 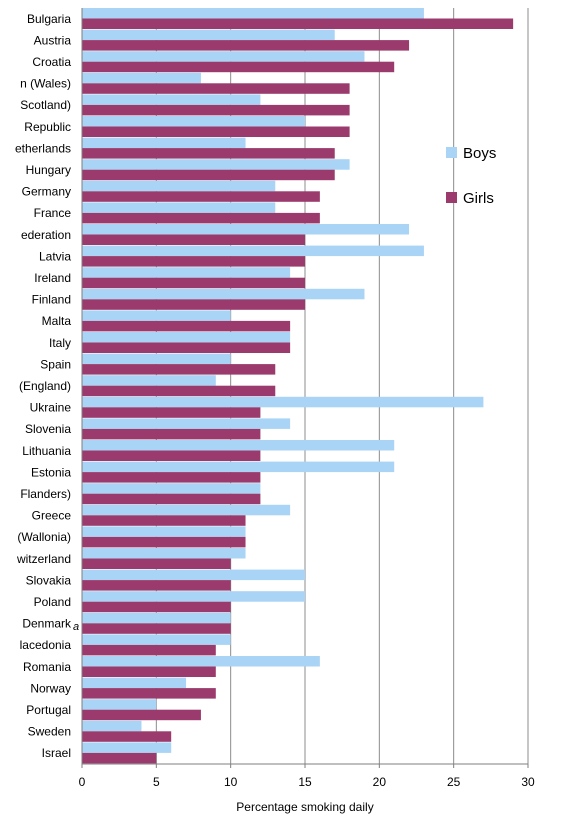 I want to click on category-label-17: (England), so click(x=45, y=386).